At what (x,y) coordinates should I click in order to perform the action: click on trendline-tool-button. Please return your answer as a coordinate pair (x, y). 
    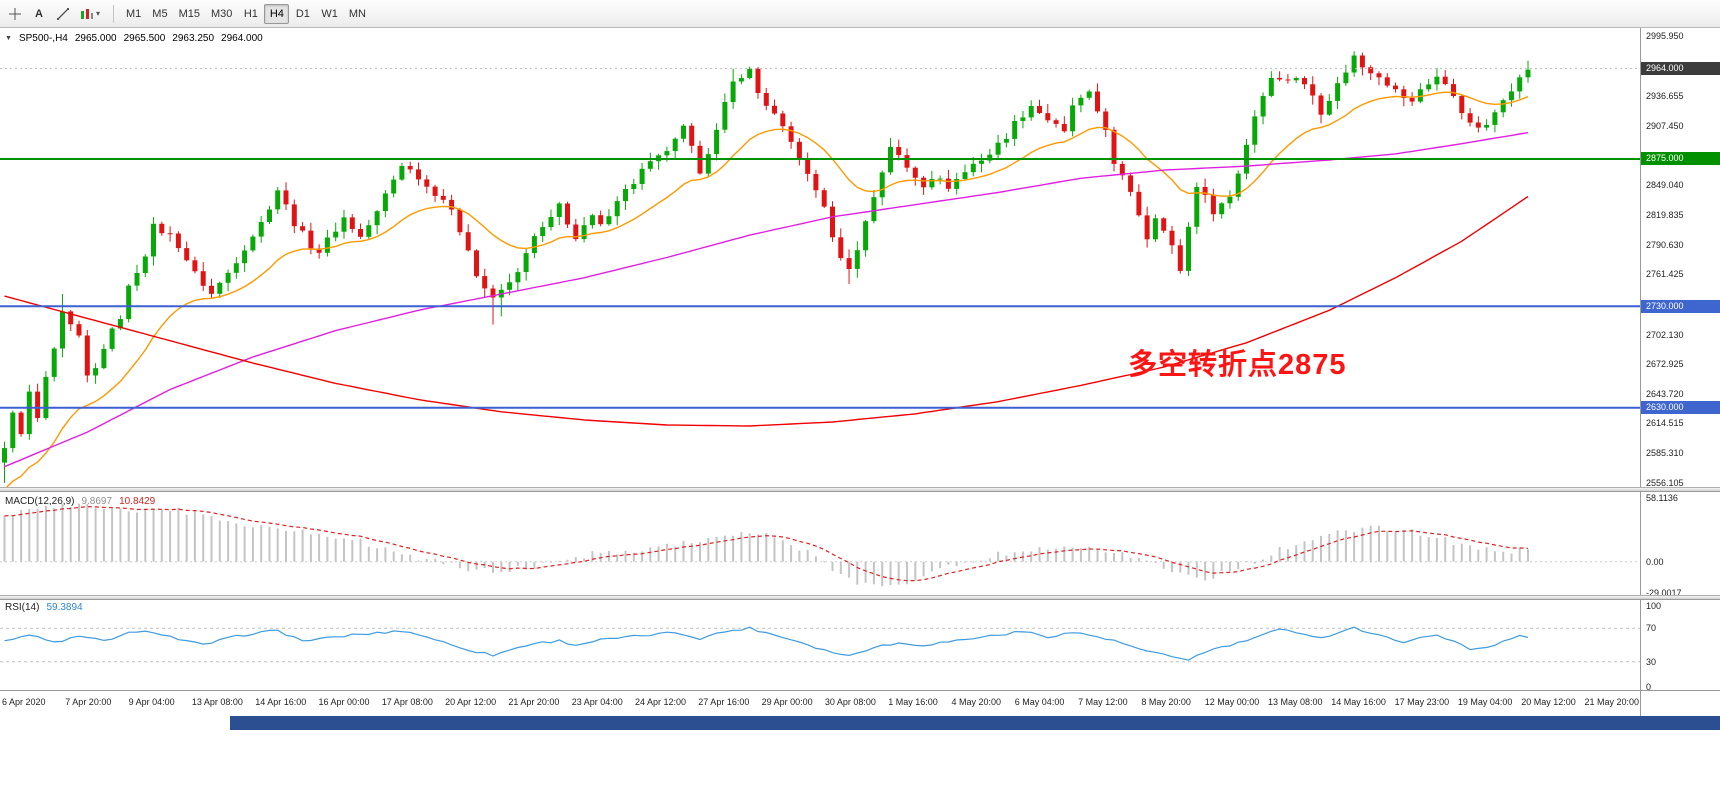
    Looking at the image, I should click on (63, 14).